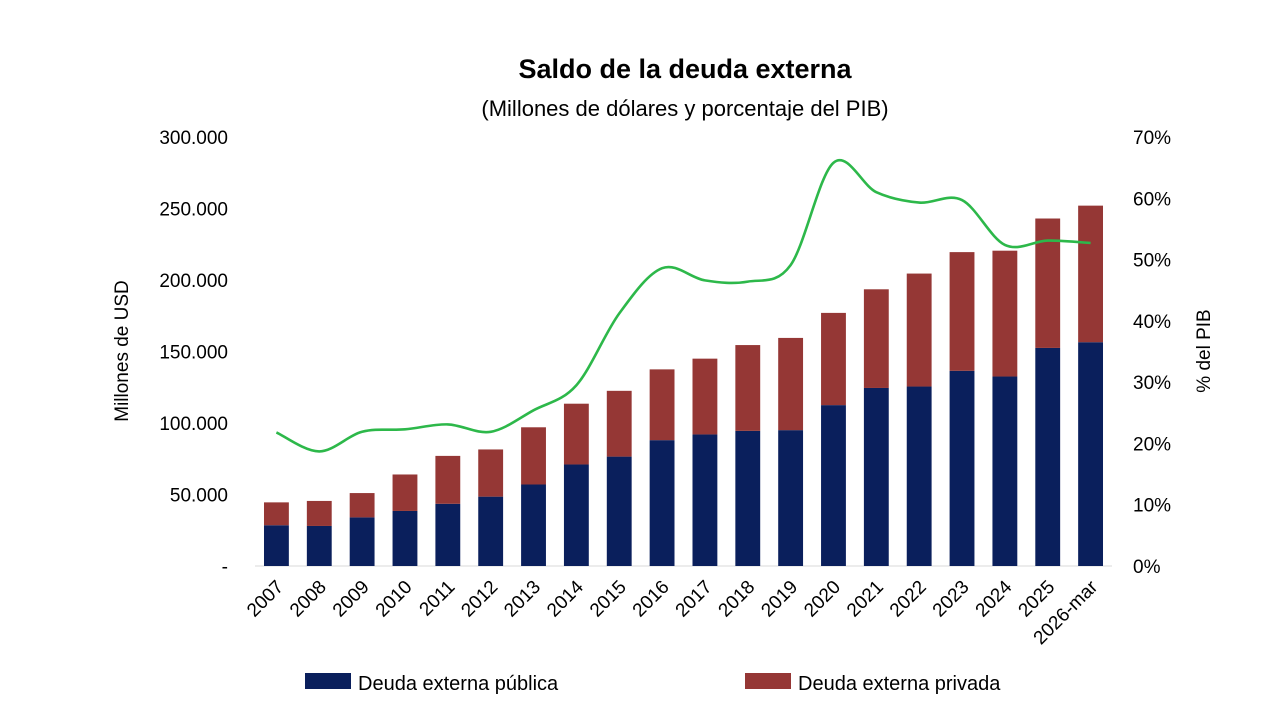  Describe the element at coordinates (1152, 138) in the screenshot. I see `right-tick-label: 70%` at that location.